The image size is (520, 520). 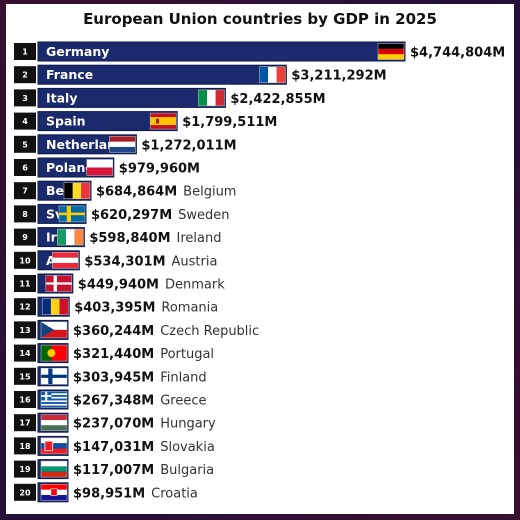 What do you see at coordinates (100, 167) in the screenshot?
I see `poland-flag-icon` at bounding box center [100, 167].